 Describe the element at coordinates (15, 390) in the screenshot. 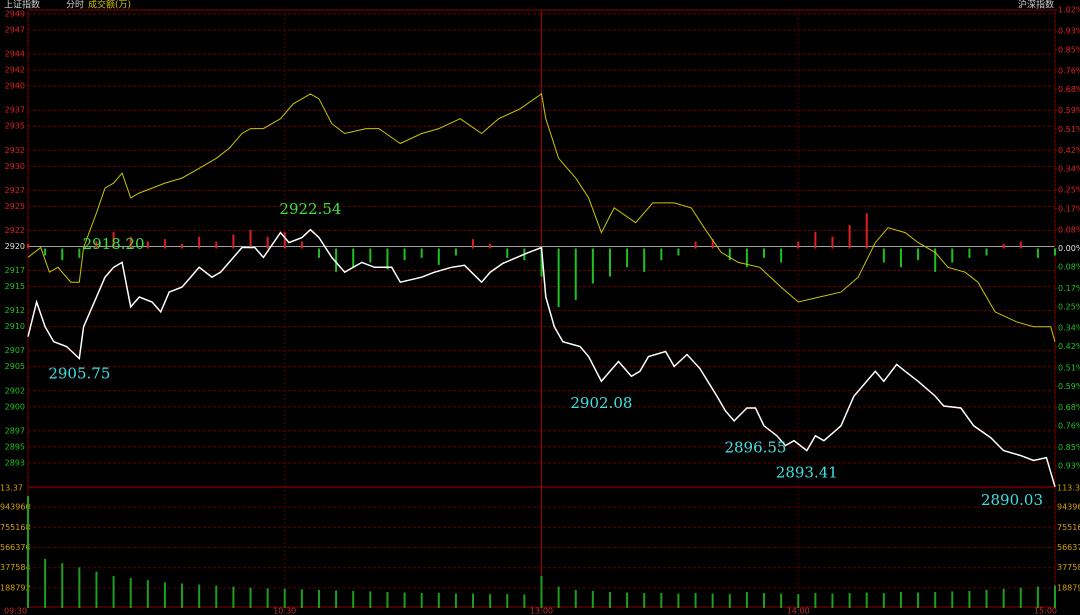

I see `y-tick-label: 2902` at that location.